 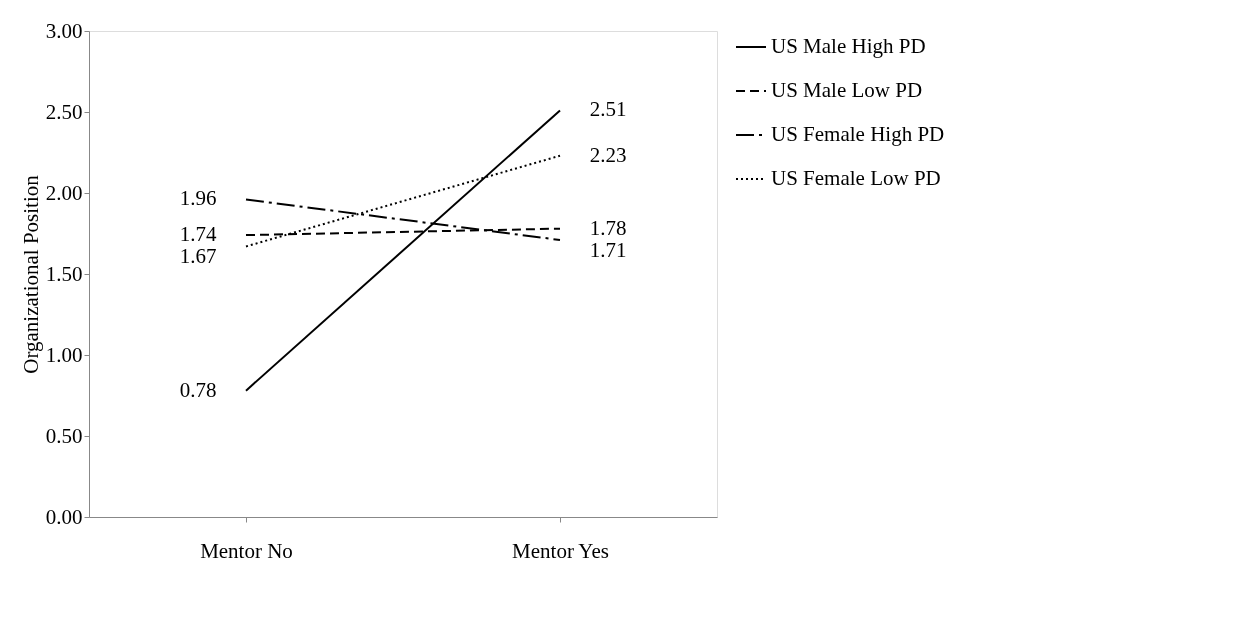 What do you see at coordinates (858, 134) in the screenshot?
I see `legend-label: US Female High PD` at bounding box center [858, 134].